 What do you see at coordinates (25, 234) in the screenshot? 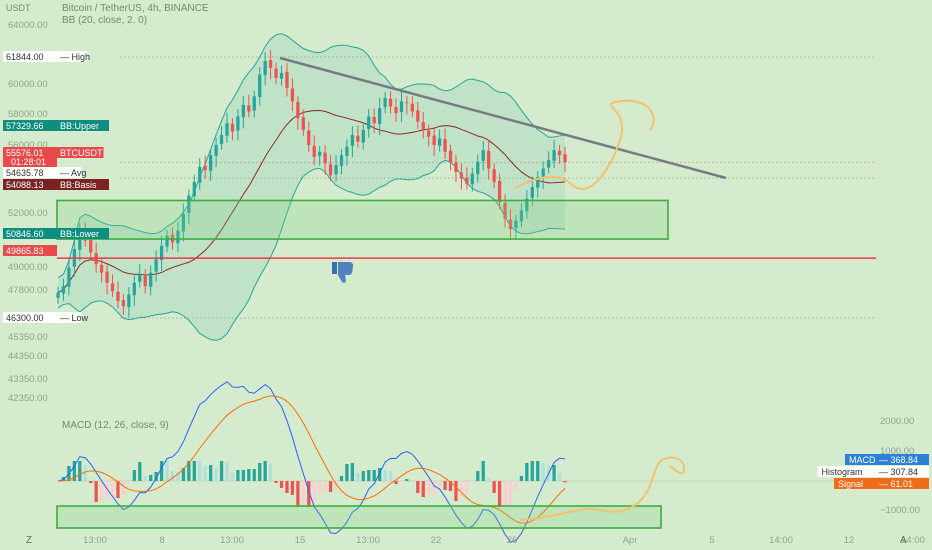
I see `price-badge-value: 50846.60` at bounding box center [25, 234].